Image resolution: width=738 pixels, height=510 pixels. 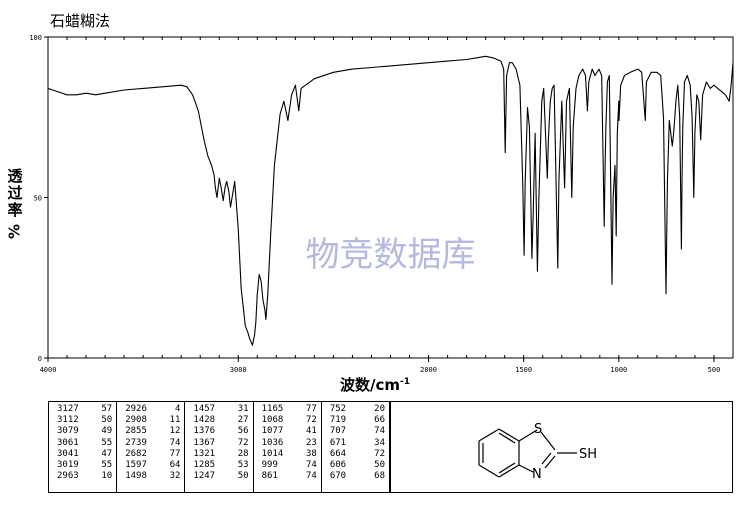 What do you see at coordinates (136, 431) in the screenshot?
I see `peak-wavenumber: 2855` at bounding box center [136, 431].